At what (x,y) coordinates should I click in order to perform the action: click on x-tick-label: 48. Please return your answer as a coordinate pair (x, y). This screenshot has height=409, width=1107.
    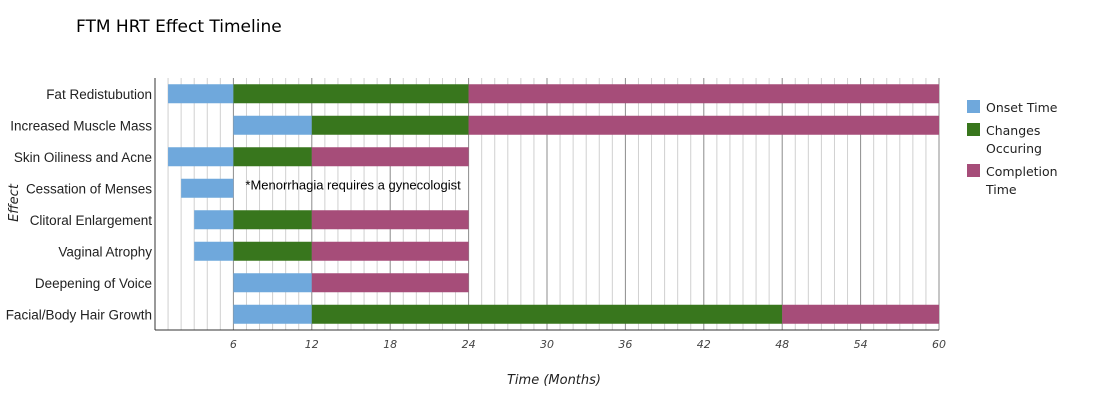
    Looking at the image, I should click on (782, 344).